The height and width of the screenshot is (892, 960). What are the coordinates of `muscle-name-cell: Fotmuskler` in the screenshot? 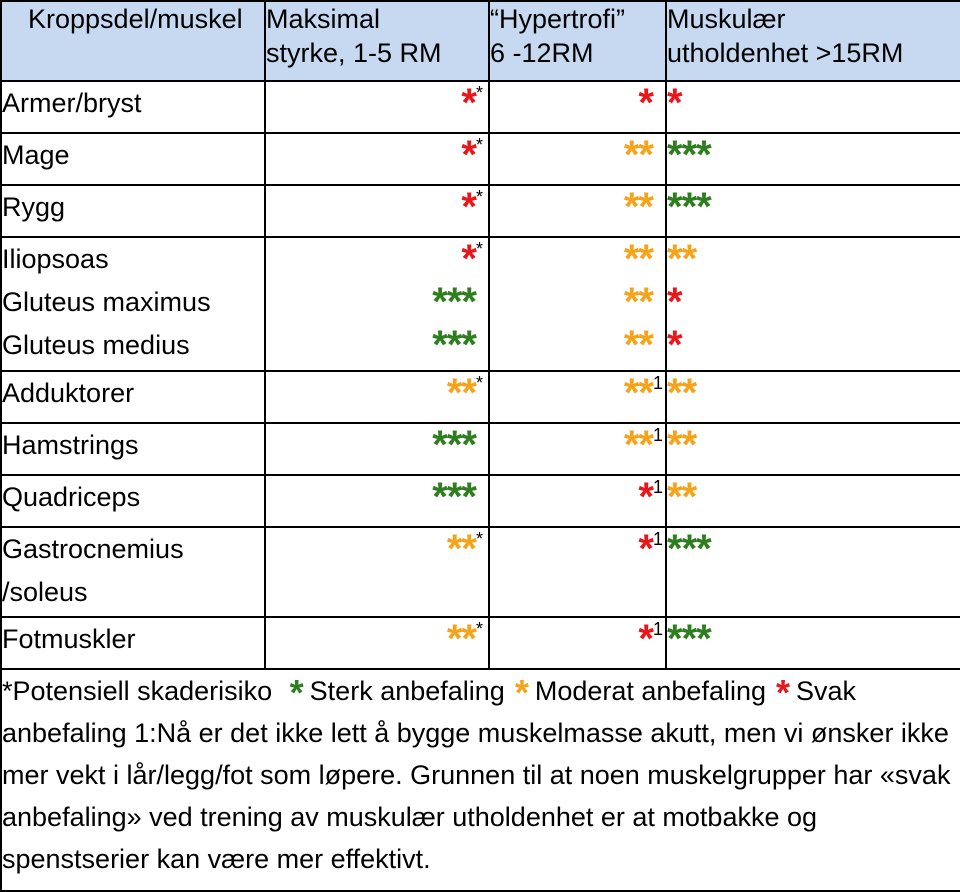 It's located at (133, 643).